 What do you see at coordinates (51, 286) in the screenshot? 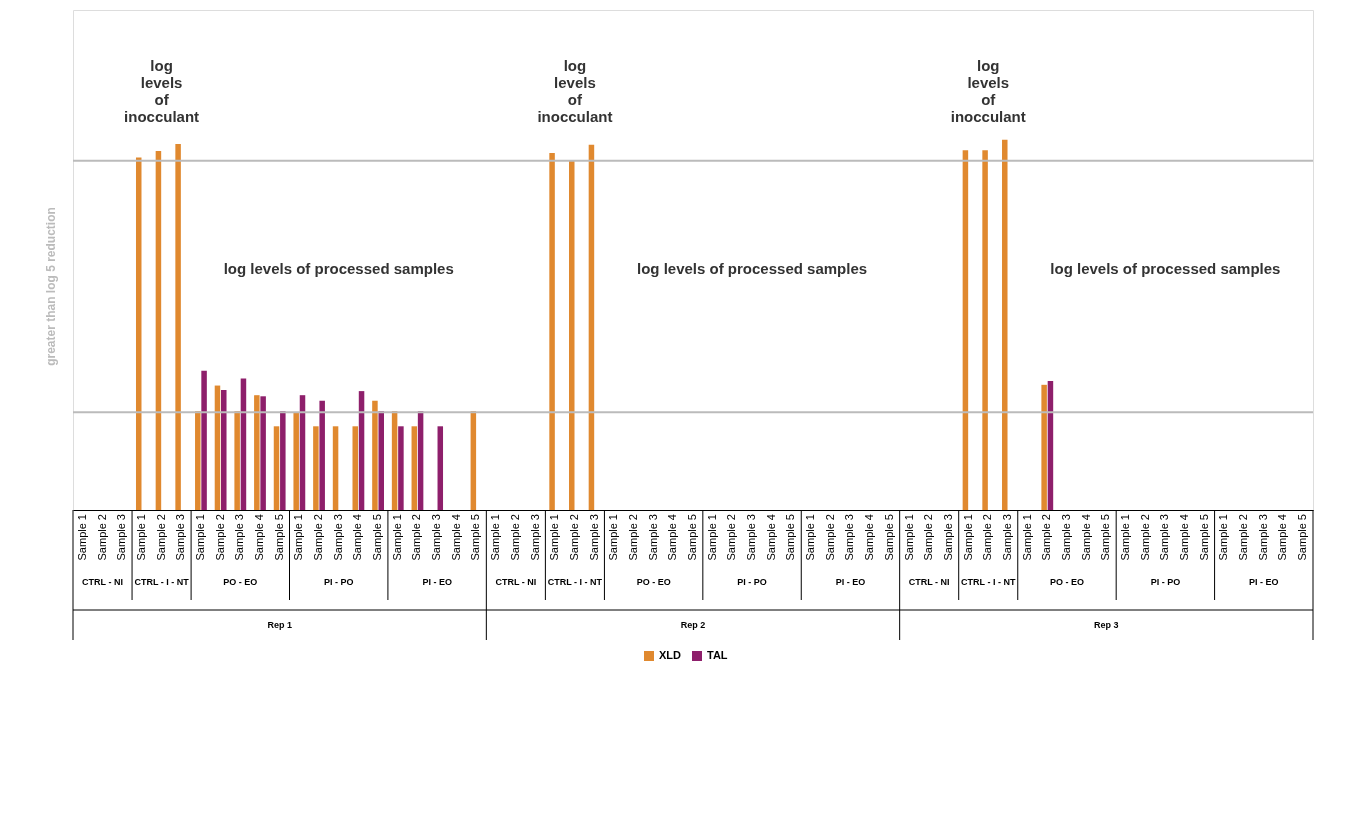
I see `text: greater than log 5 reduction` at bounding box center [51, 286].